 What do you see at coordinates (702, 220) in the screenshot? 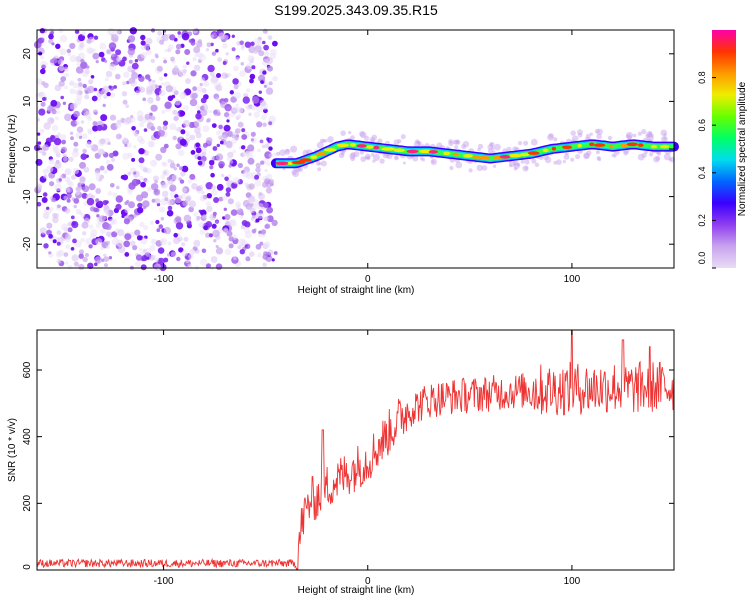
I see `colorbar-tick-label: 0.2` at bounding box center [702, 220].